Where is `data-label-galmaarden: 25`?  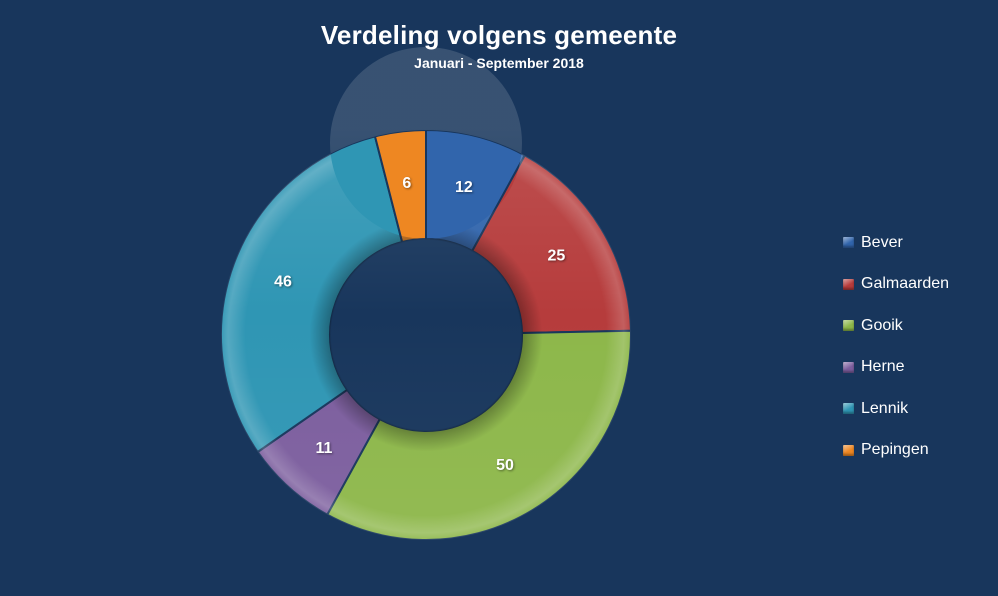
data-label-galmaarden: 25 is located at coordinates (557, 256).